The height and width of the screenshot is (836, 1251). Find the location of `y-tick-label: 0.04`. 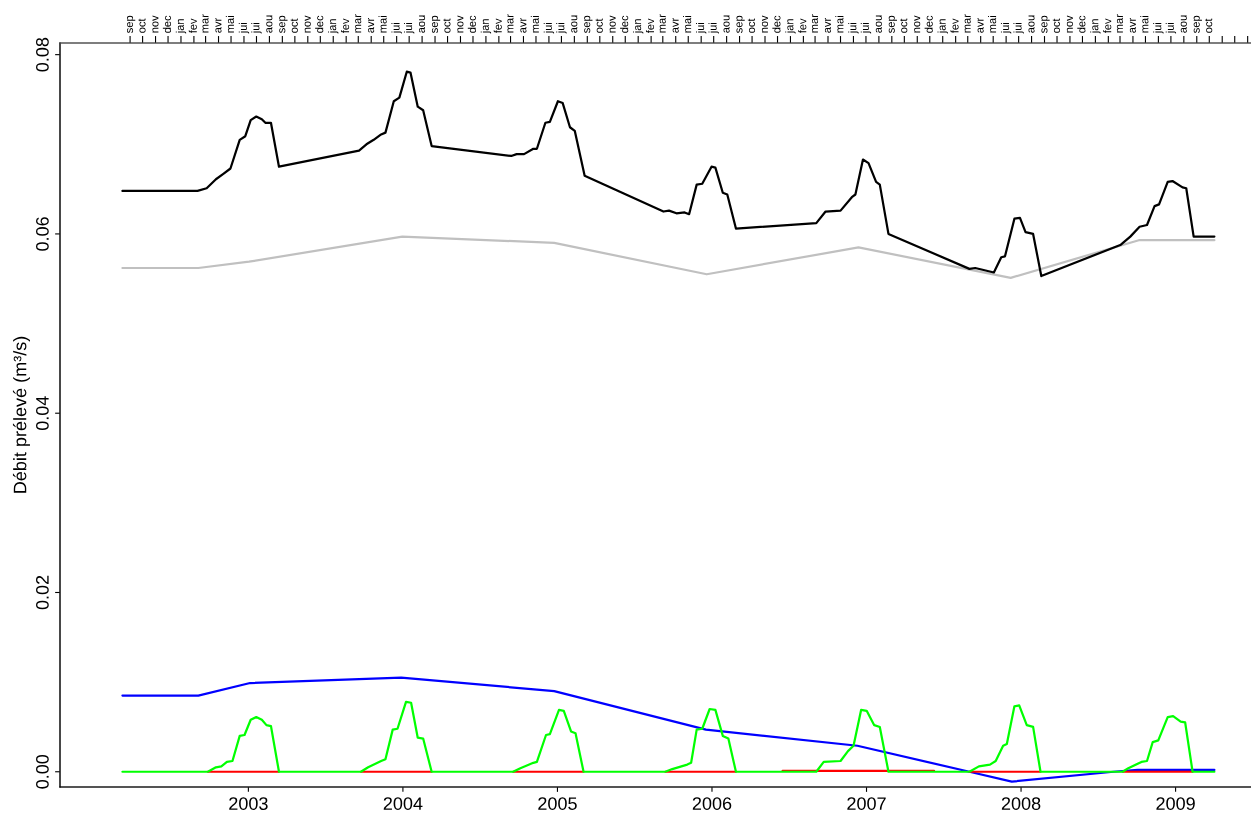

y-tick-label: 0.04 is located at coordinates (42, 413).